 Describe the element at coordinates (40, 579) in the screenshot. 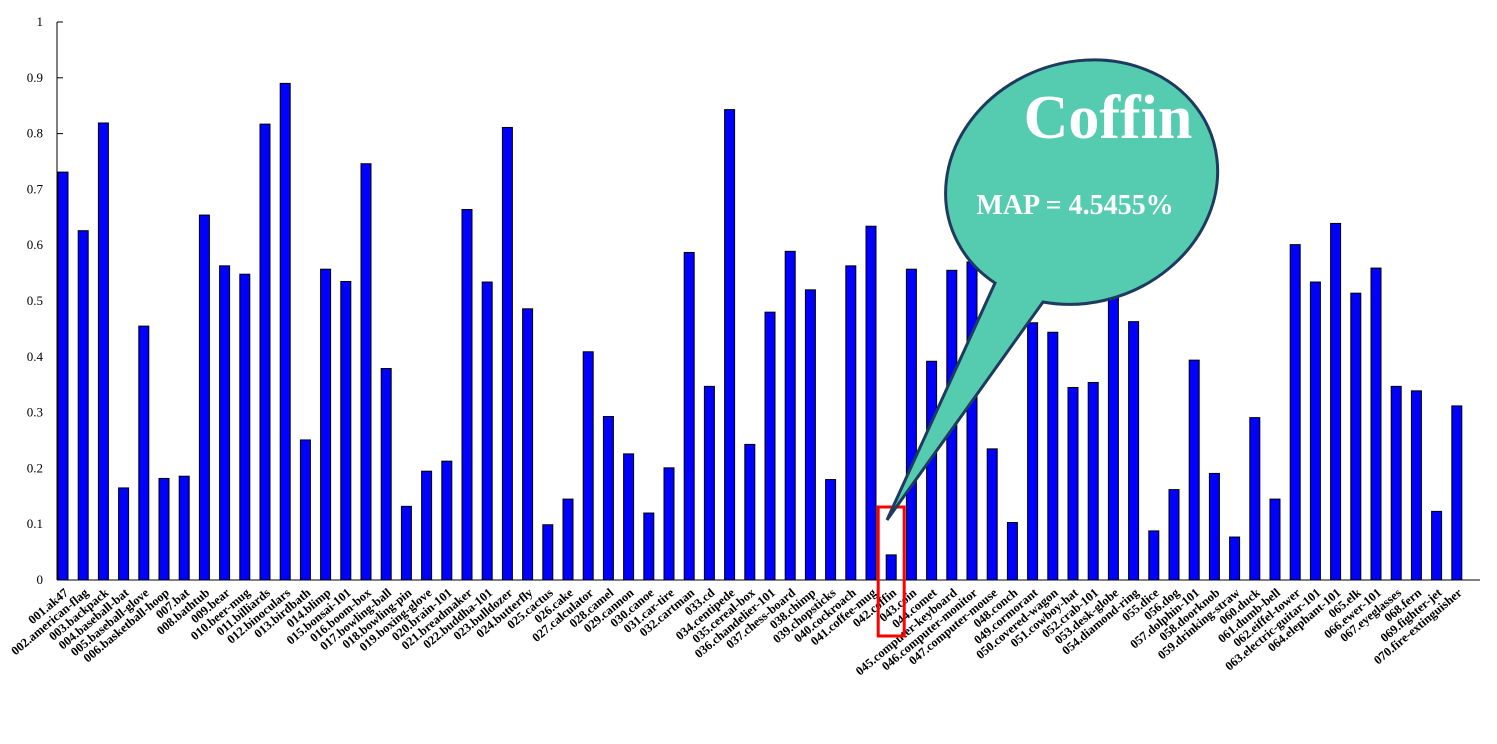

I see `y-tick-label: 0` at that location.